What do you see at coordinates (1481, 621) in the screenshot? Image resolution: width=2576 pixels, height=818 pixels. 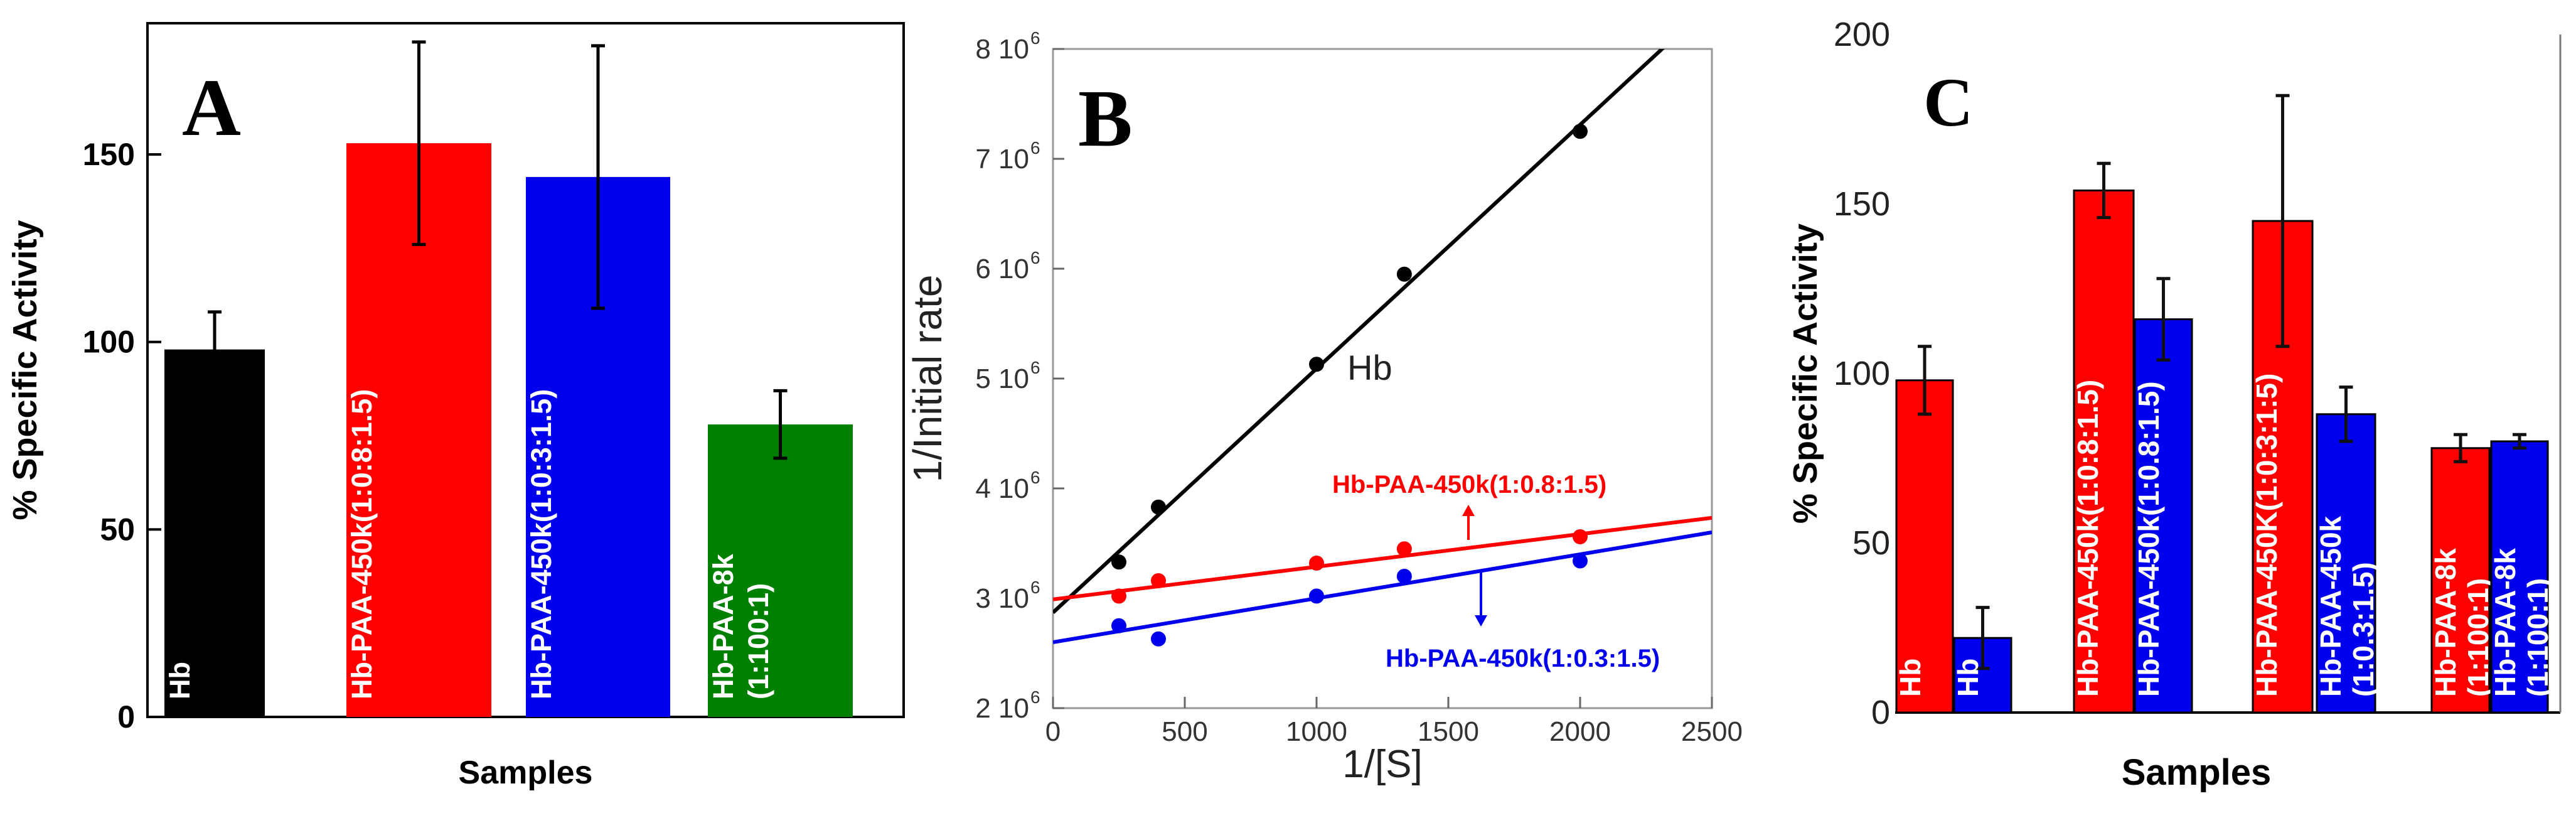 I see `blue-arrow-head` at bounding box center [1481, 621].